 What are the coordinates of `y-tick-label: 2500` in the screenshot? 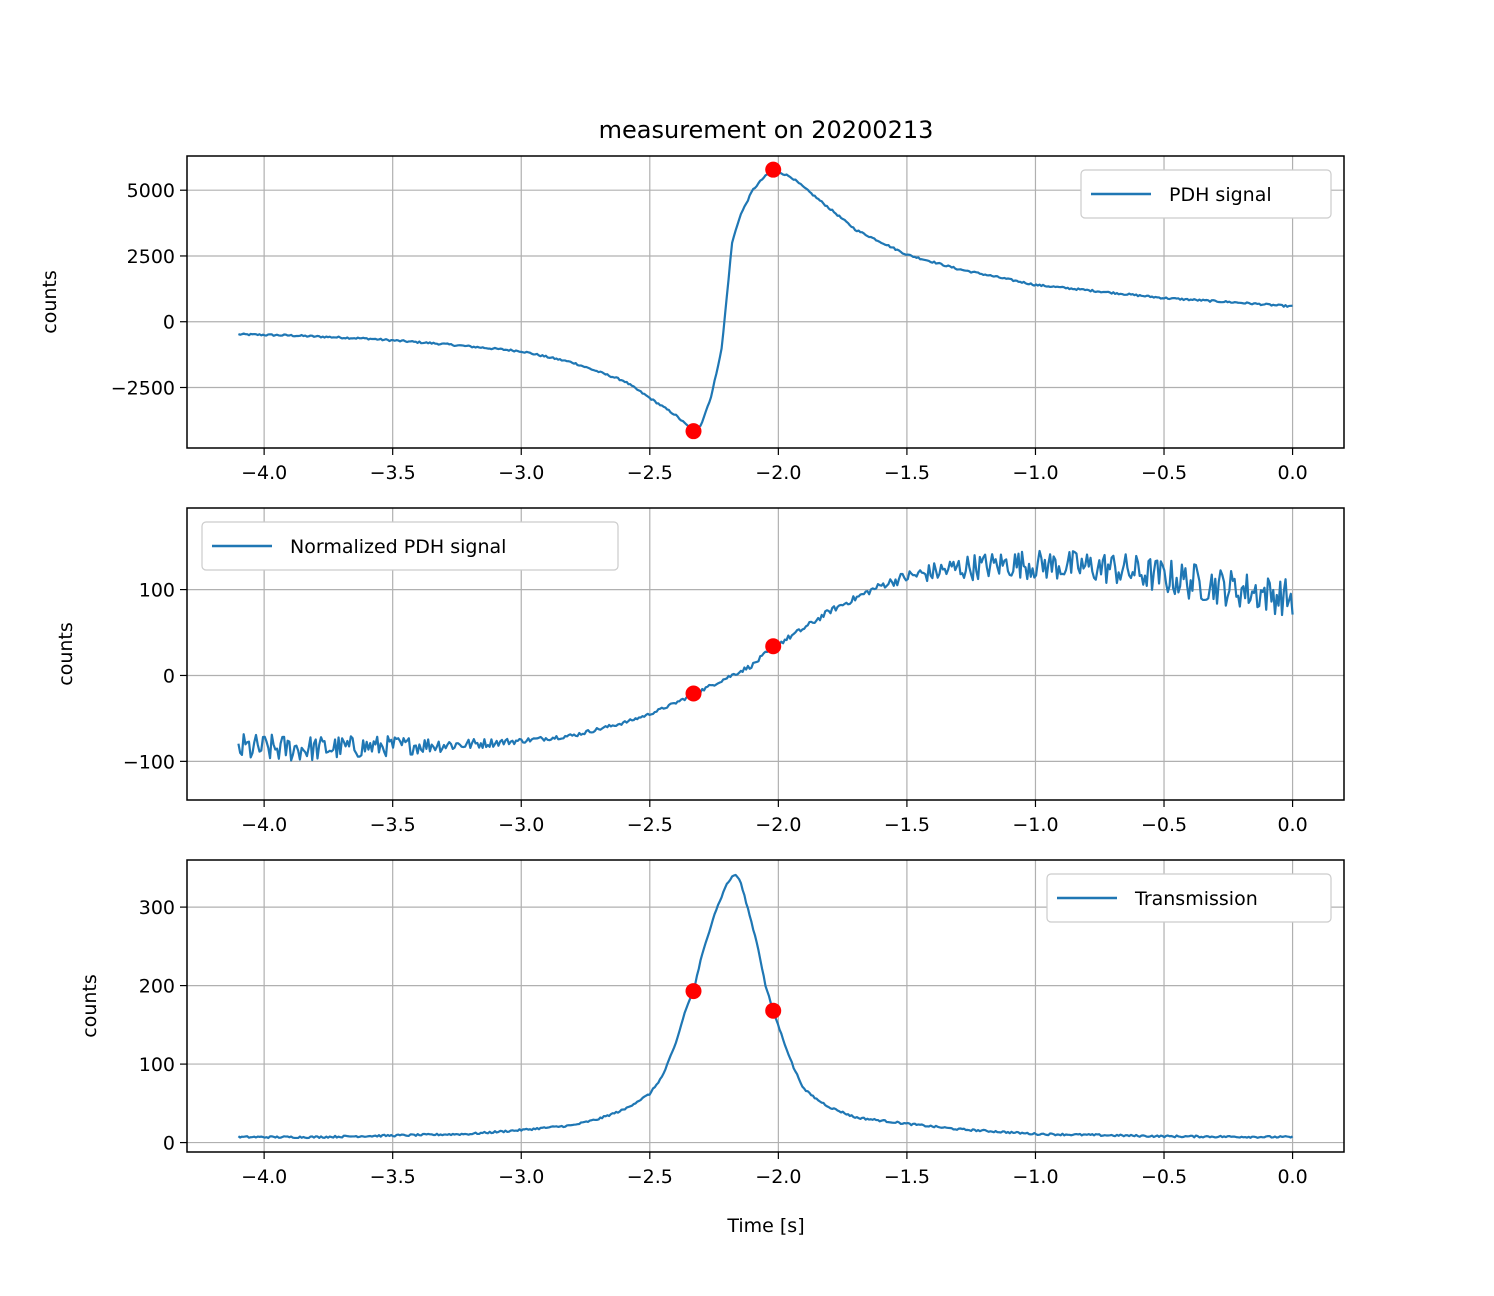 It's located at (151, 257).